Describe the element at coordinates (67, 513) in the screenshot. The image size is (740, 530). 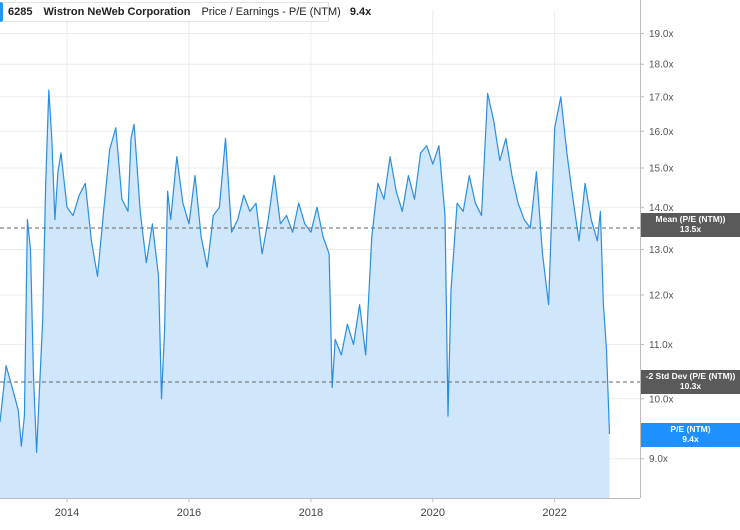
I see `x-tick-label: 2014` at that location.